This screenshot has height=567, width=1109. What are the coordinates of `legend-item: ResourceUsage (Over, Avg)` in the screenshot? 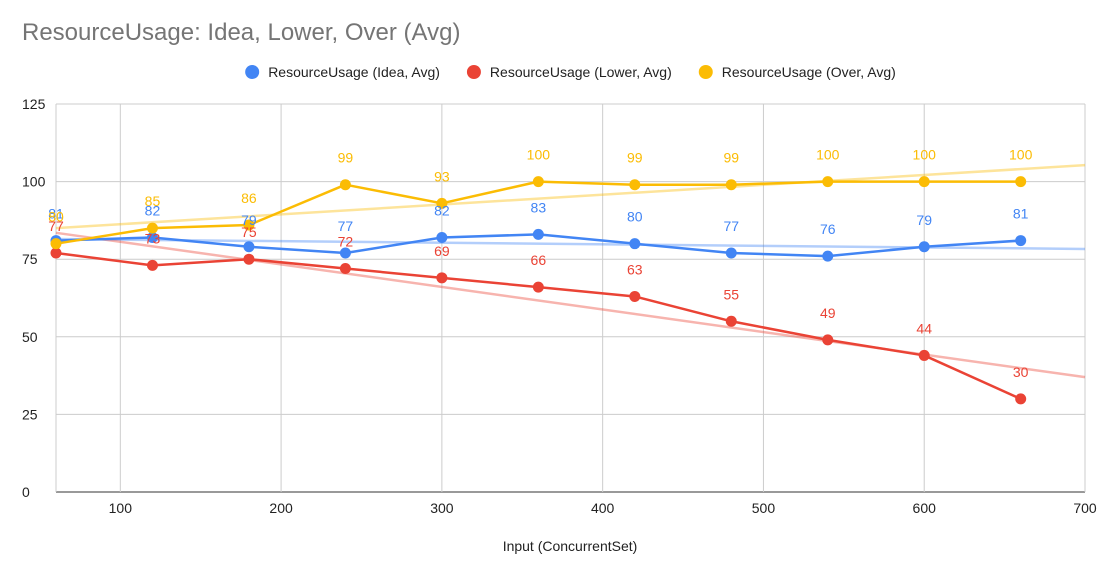 It's located at (797, 72).